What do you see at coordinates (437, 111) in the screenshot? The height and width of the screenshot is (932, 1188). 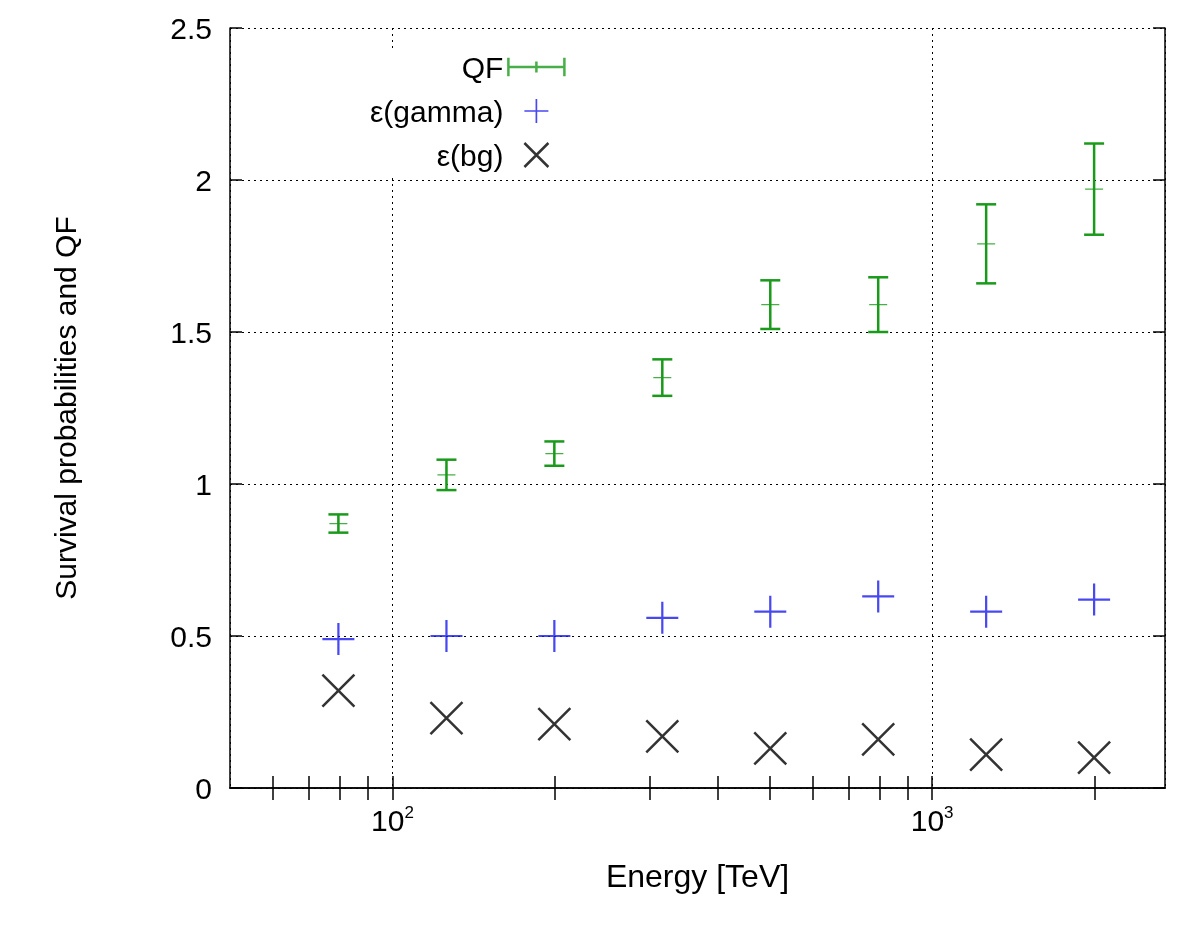 I see `legend-label: ε(gamma)` at bounding box center [437, 111].